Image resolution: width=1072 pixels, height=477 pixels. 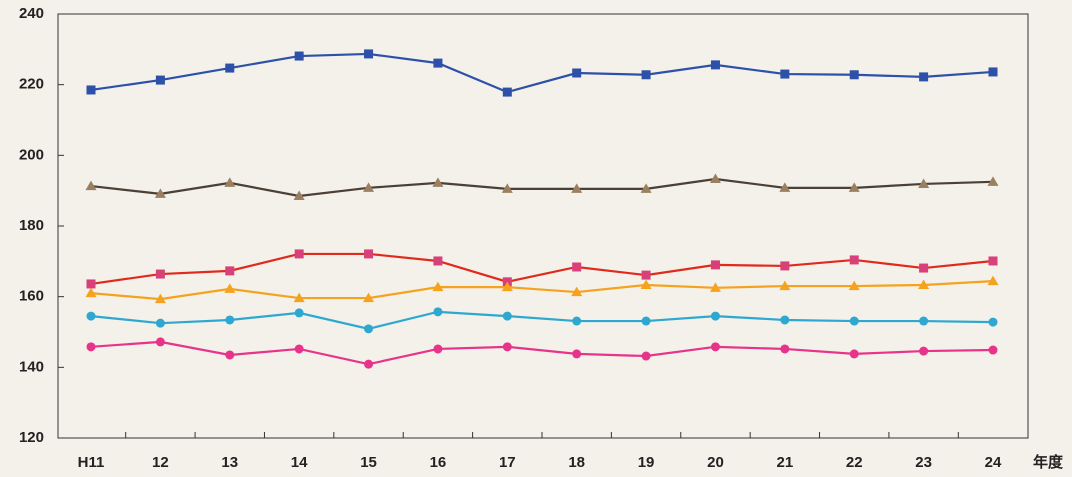 I want to click on x-tick-label: 16, so click(x=438, y=462).